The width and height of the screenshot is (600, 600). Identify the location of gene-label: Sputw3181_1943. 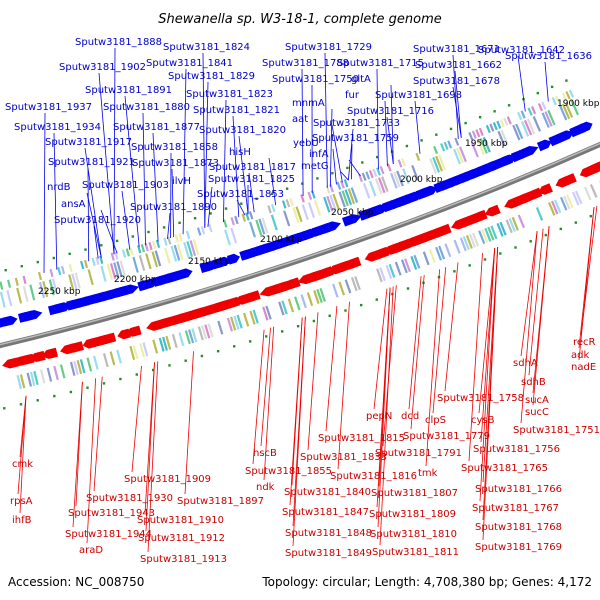
(111, 513).